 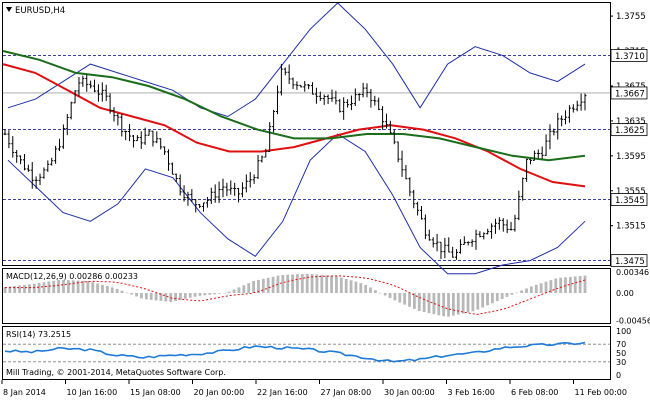 What do you see at coordinates (631, 157) in the screenshot?
I see `price-tick-label: 1.3595` at bounding box center [631, 157].